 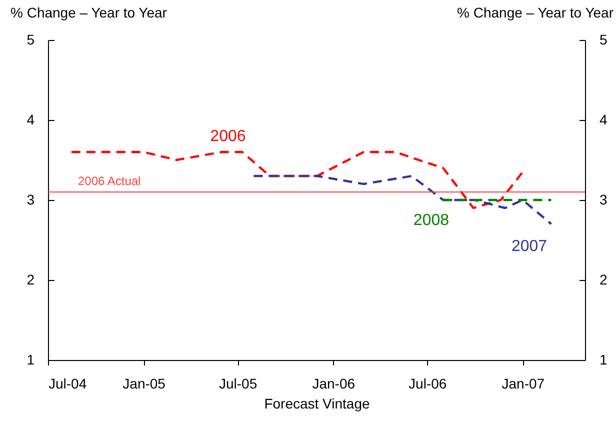 What do you see at coordinates (67, 384) in the screenshot?
I see `x-tick-label: Jul-04` at bounding box center [67, 384].